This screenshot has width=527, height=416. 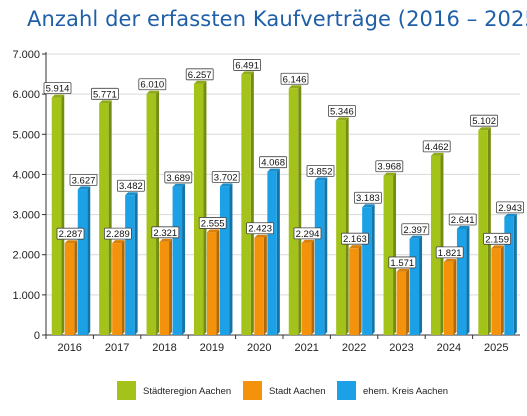 I want to click on data-label-text: 6.257, so click(x=200, y=75).